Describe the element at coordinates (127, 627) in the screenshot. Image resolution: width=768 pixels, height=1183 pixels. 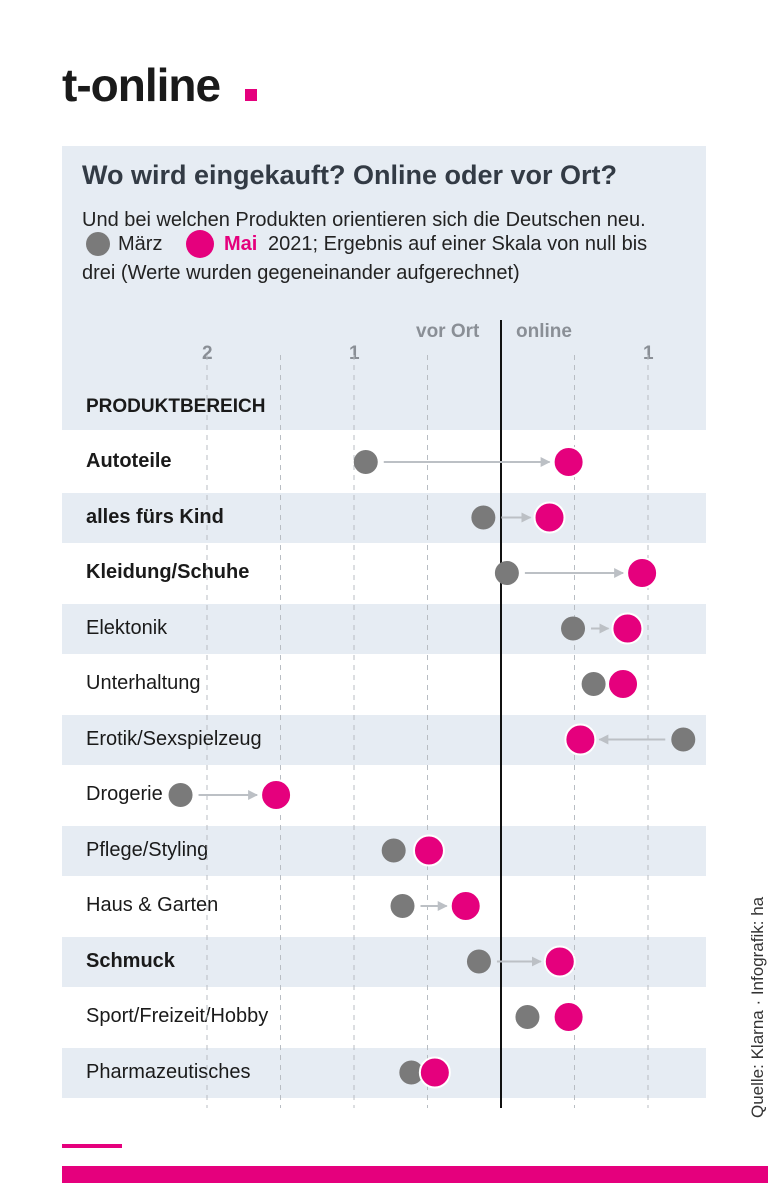
I see `category-label: Elektonik` at that location.